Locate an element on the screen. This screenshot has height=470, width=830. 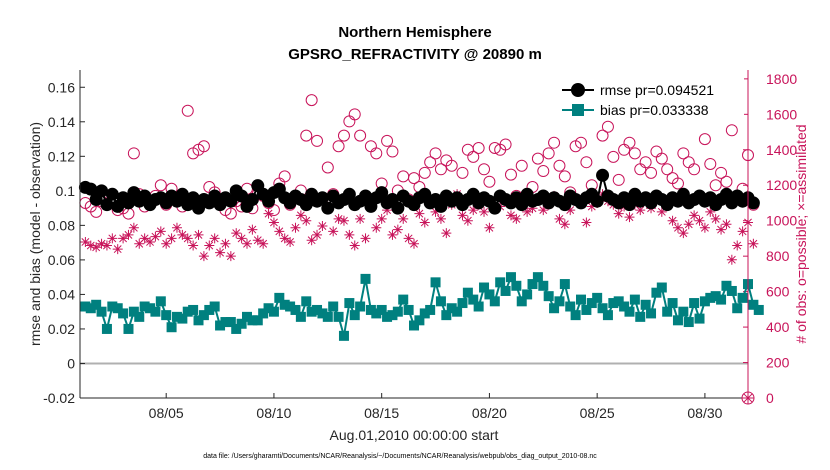
legend-bias-label: bias pr=0.033338 is located at coordinates (654, 110).